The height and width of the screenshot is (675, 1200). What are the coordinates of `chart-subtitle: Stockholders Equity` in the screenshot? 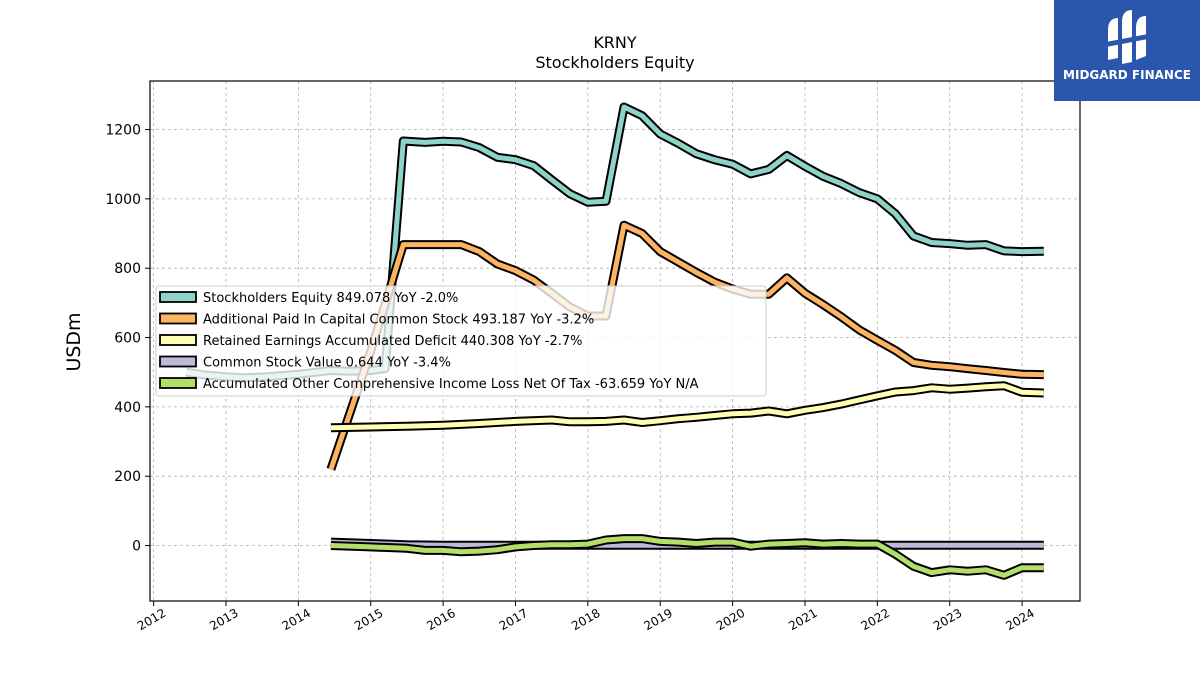 It's located at (614, 62).